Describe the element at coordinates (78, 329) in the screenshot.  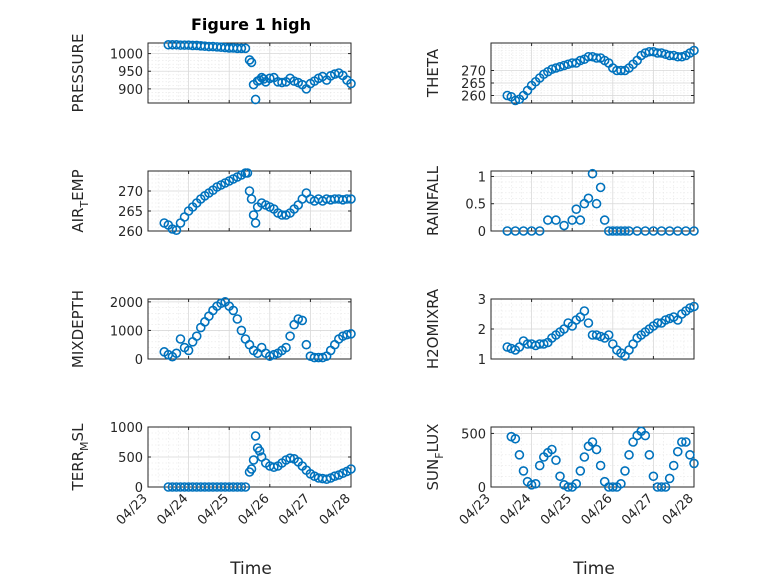
I see `y-axis-label: MIXDEPTH` at that location.